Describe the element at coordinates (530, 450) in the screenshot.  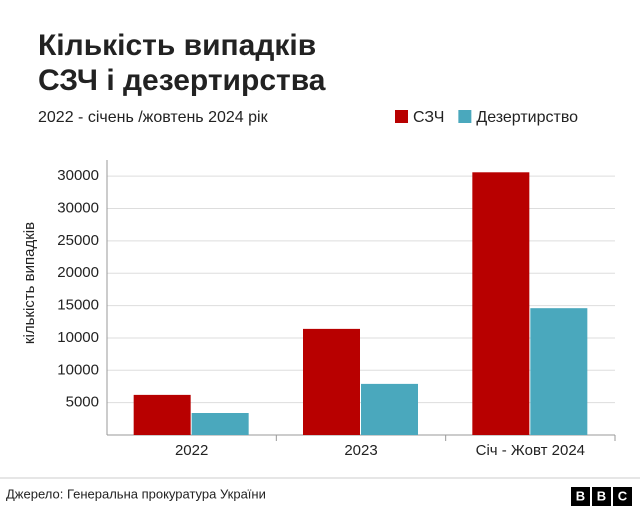
I see `x-tick-label: Січ - Жовт 2024` at that location.